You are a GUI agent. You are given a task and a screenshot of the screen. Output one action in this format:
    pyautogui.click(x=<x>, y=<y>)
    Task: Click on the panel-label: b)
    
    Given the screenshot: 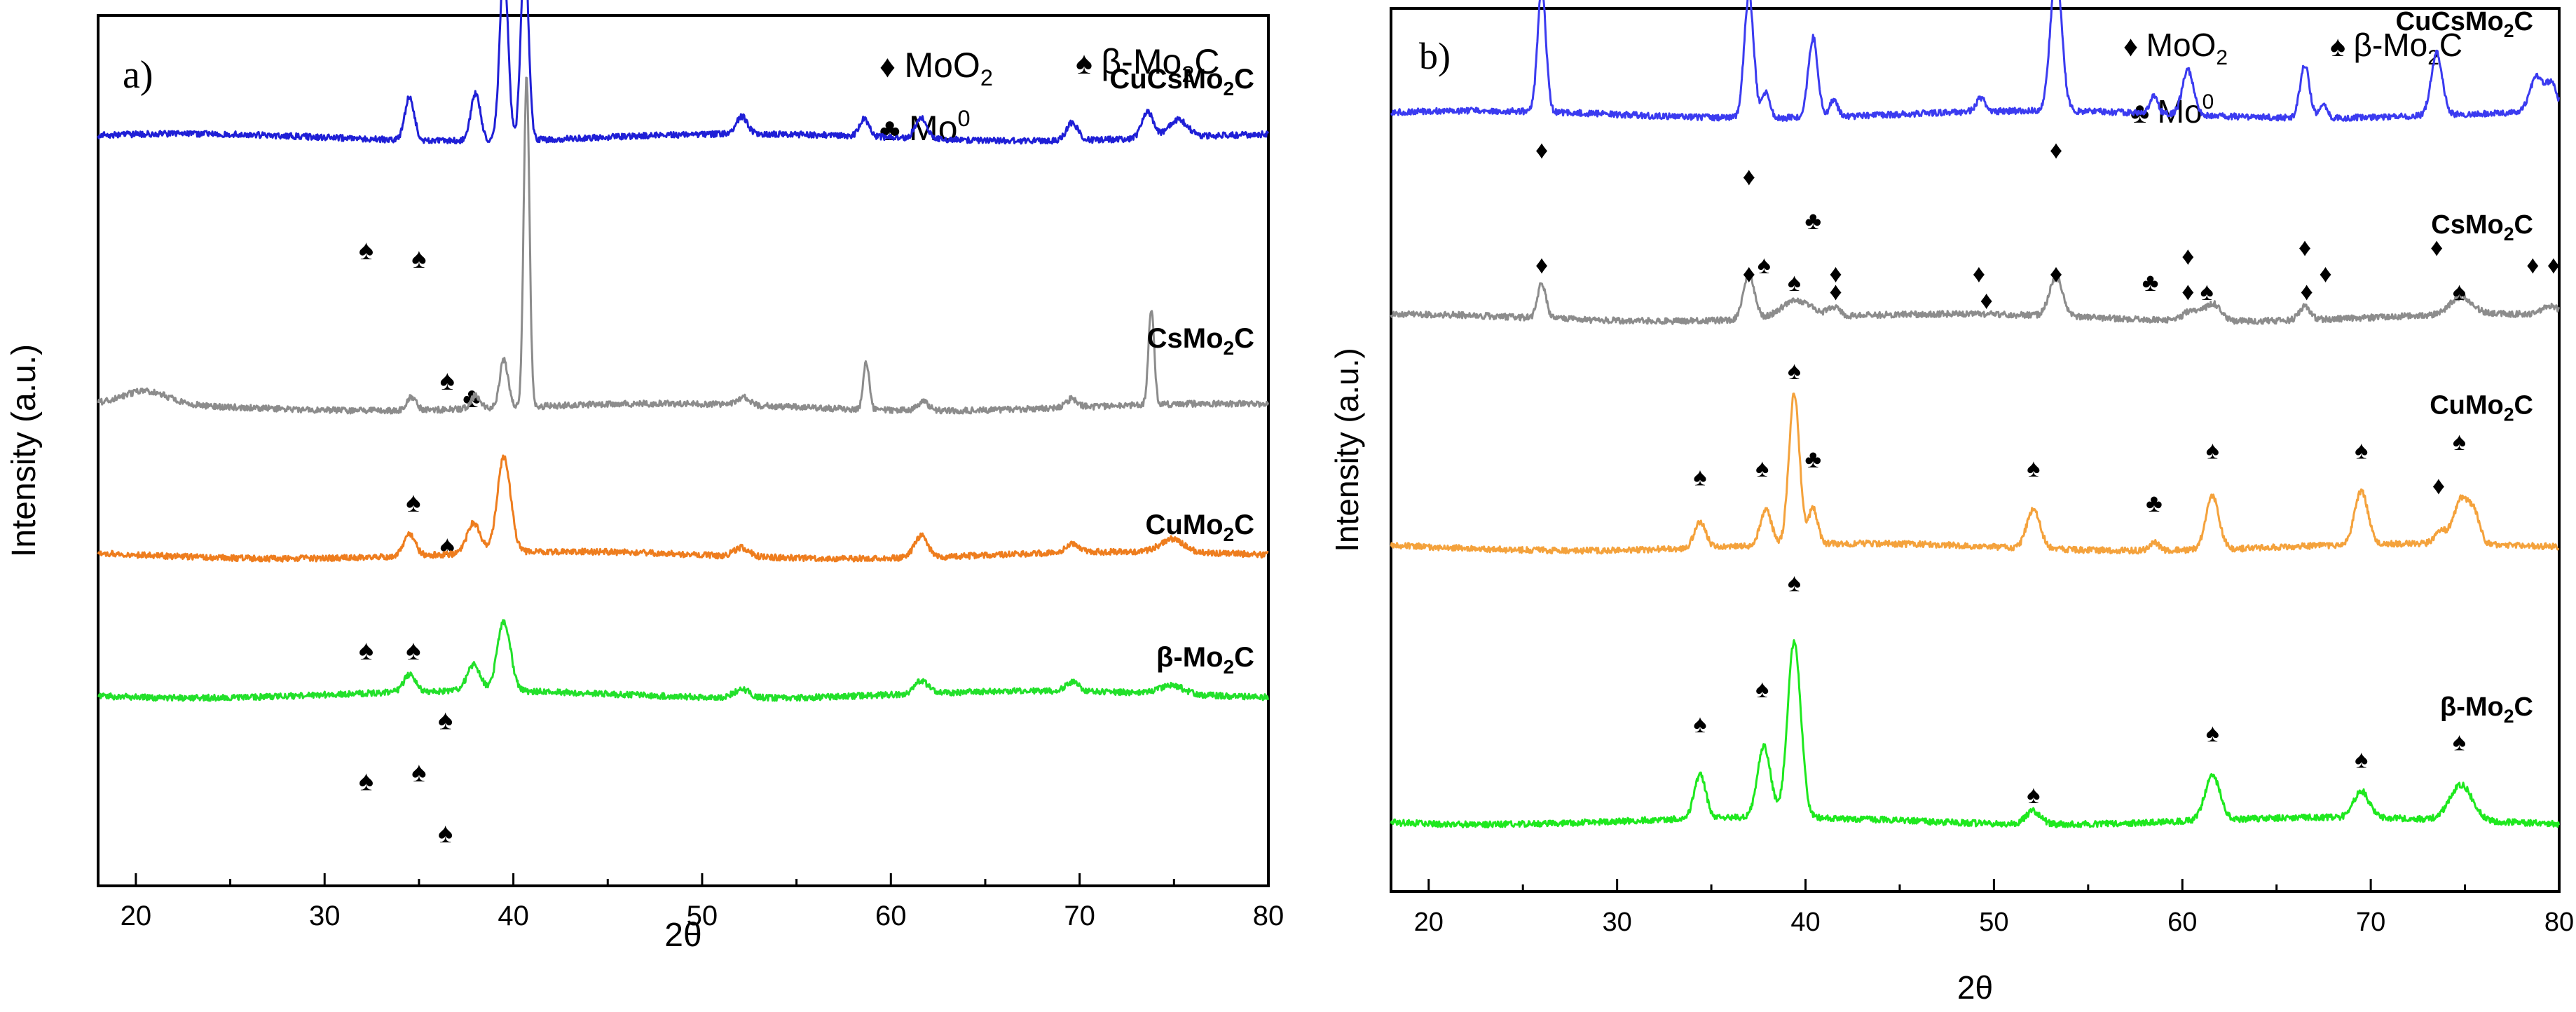 What is the action you would take?
    pyautogui.click(x=1435, y=56)
    